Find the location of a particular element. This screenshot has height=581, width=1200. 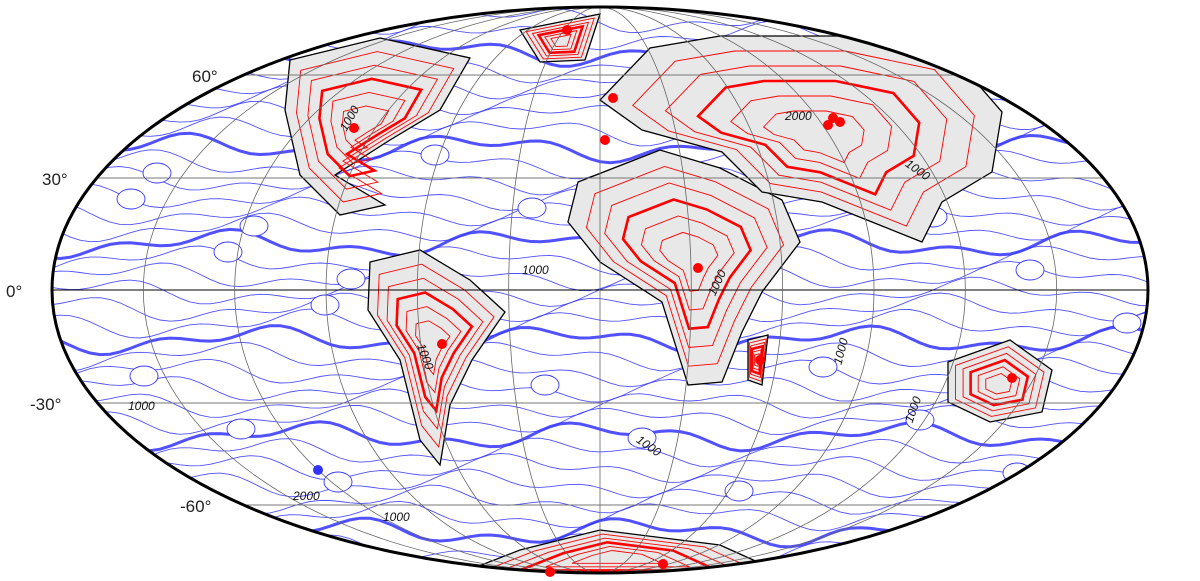

lat-label-60: 60° is located at coordinates (205, 76).